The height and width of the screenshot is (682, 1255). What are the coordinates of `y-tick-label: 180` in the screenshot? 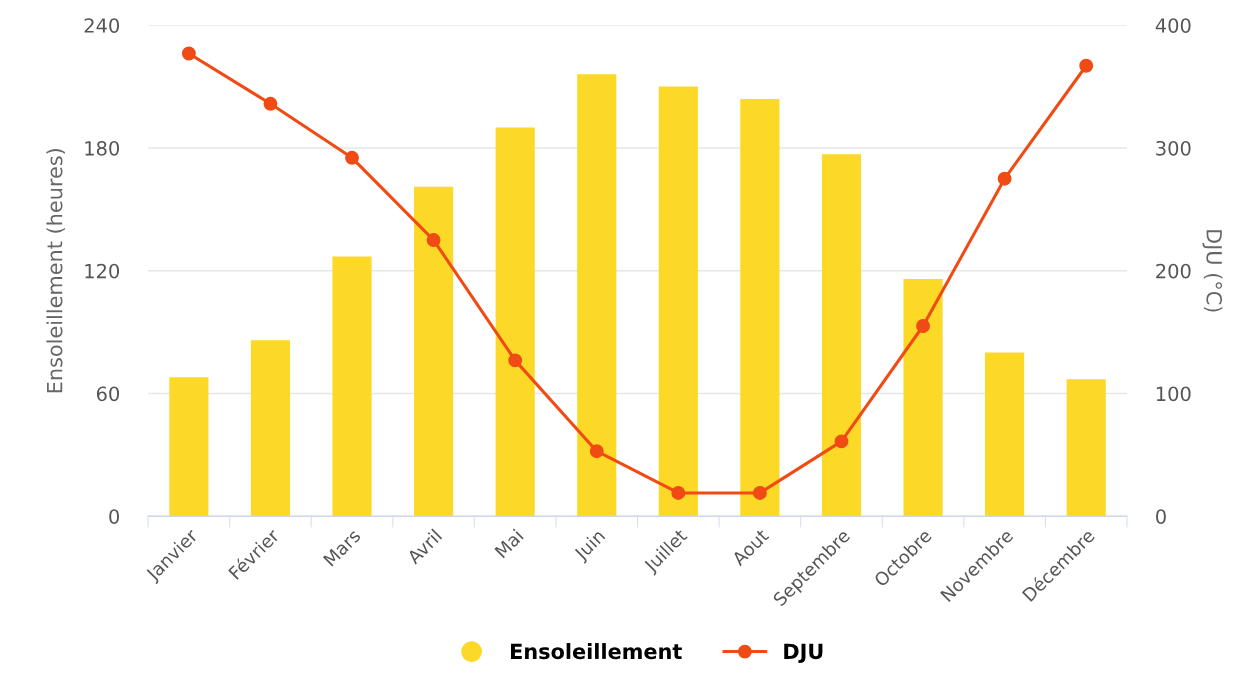 It's located at (102, 148).